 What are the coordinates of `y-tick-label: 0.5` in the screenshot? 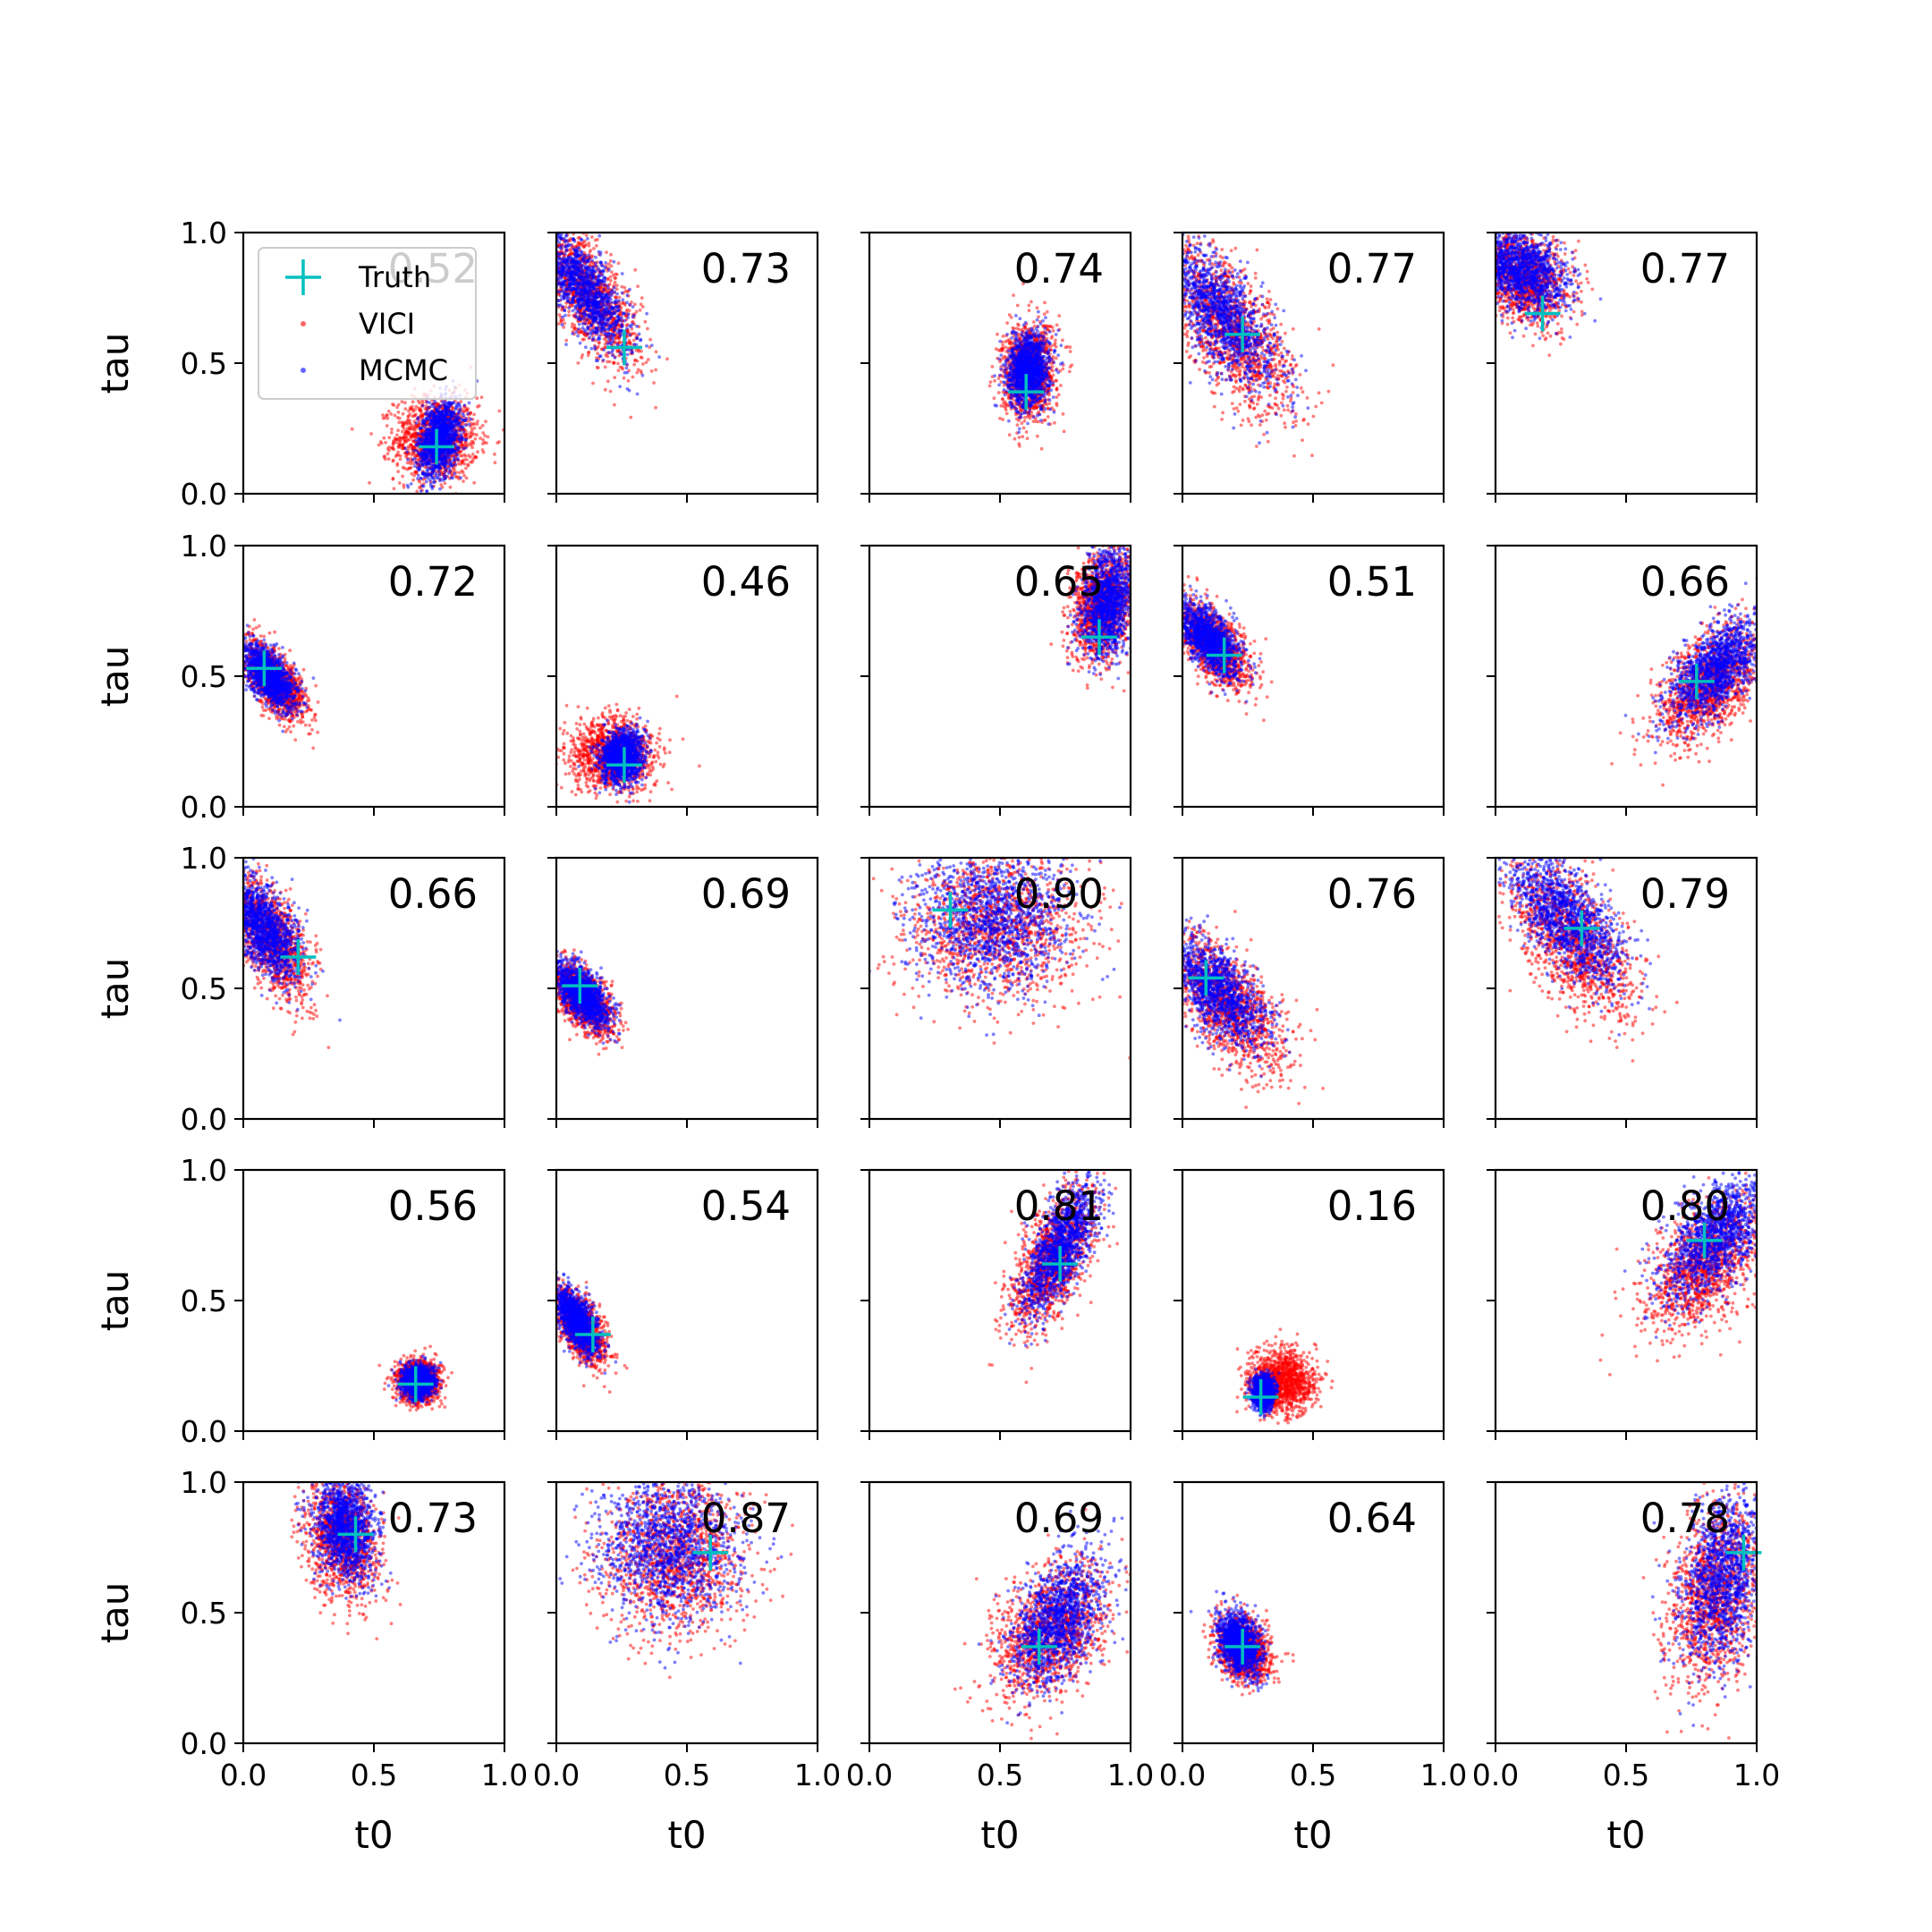 It's located at (204, 363).